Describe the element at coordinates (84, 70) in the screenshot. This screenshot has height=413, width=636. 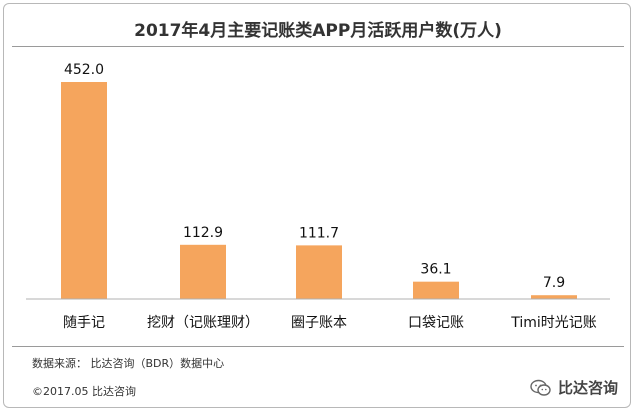
I see `value-label-0: 452.0` at that location.